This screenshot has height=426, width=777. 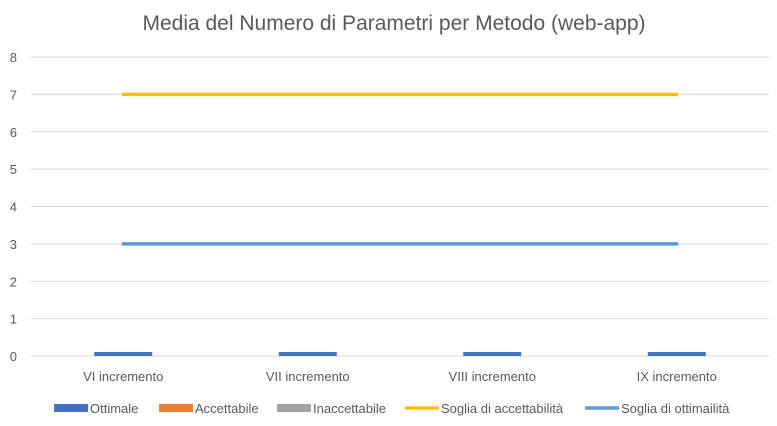 What do you see at coordinates (114, 408) in the screenshot?
I see `legend-label: Ottimale` at bounding box center [114, 408].